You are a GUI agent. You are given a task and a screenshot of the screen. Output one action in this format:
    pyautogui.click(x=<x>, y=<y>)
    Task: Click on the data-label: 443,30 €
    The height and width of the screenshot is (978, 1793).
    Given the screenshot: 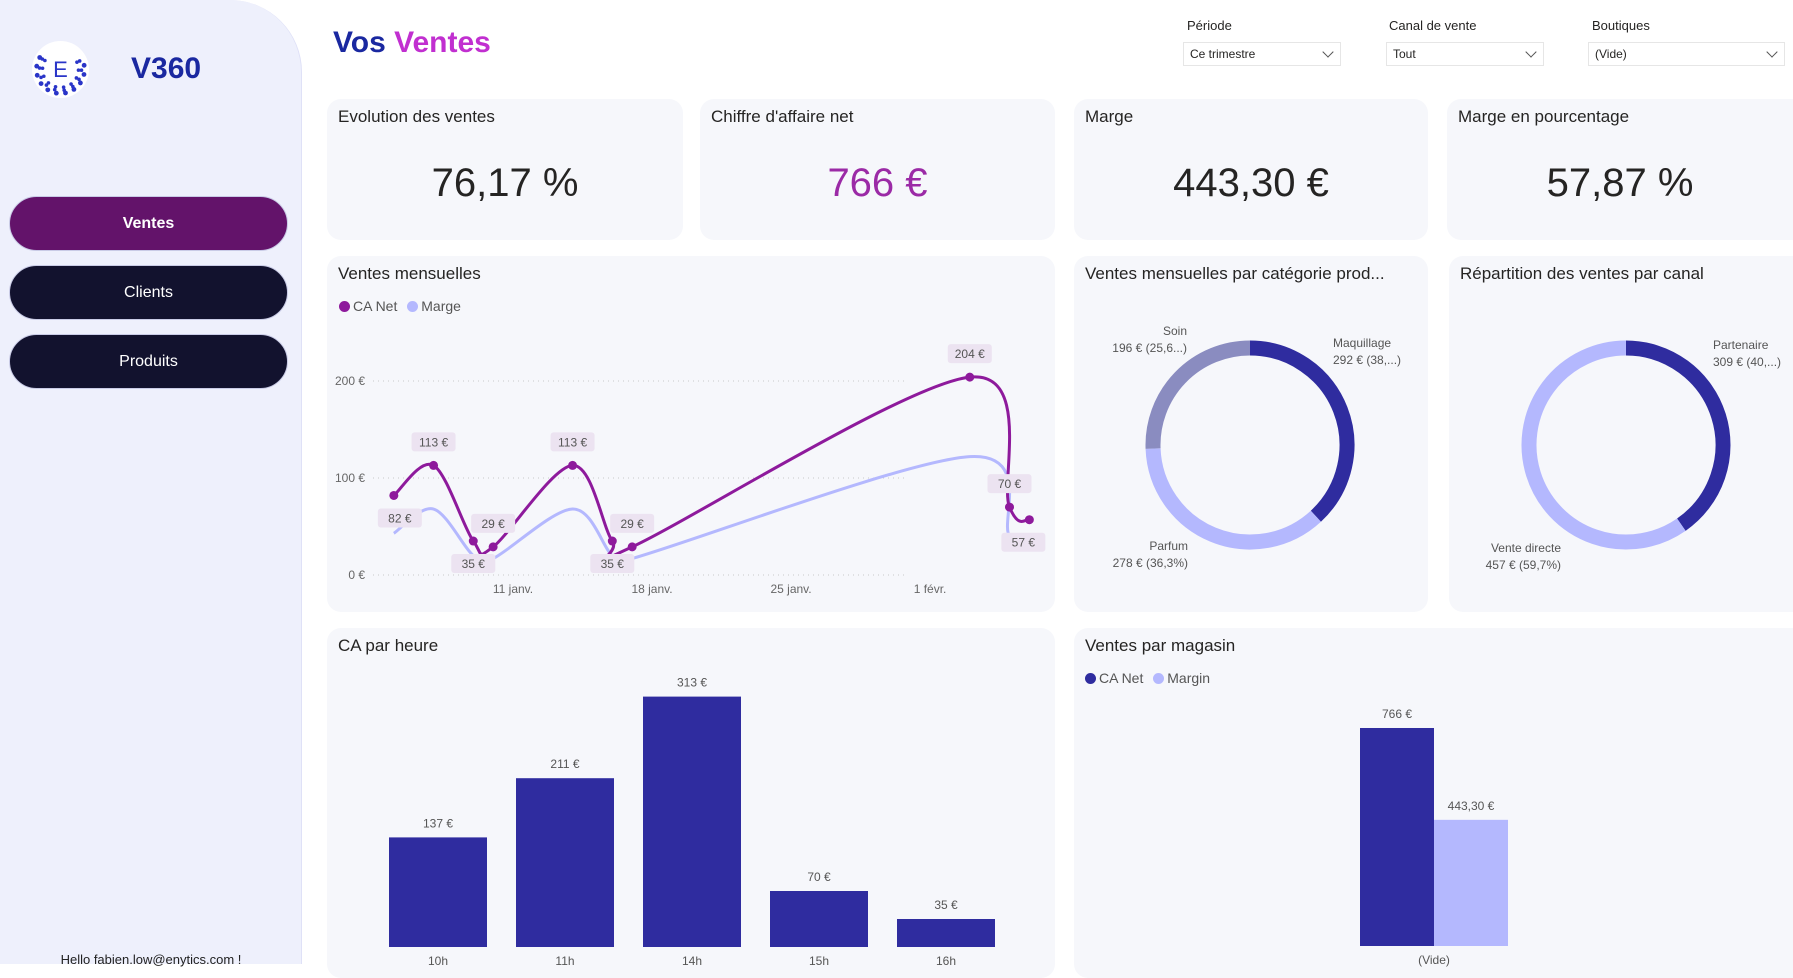 What is the action you would take?
    pyautogui.click(x=1471, y=806)
    